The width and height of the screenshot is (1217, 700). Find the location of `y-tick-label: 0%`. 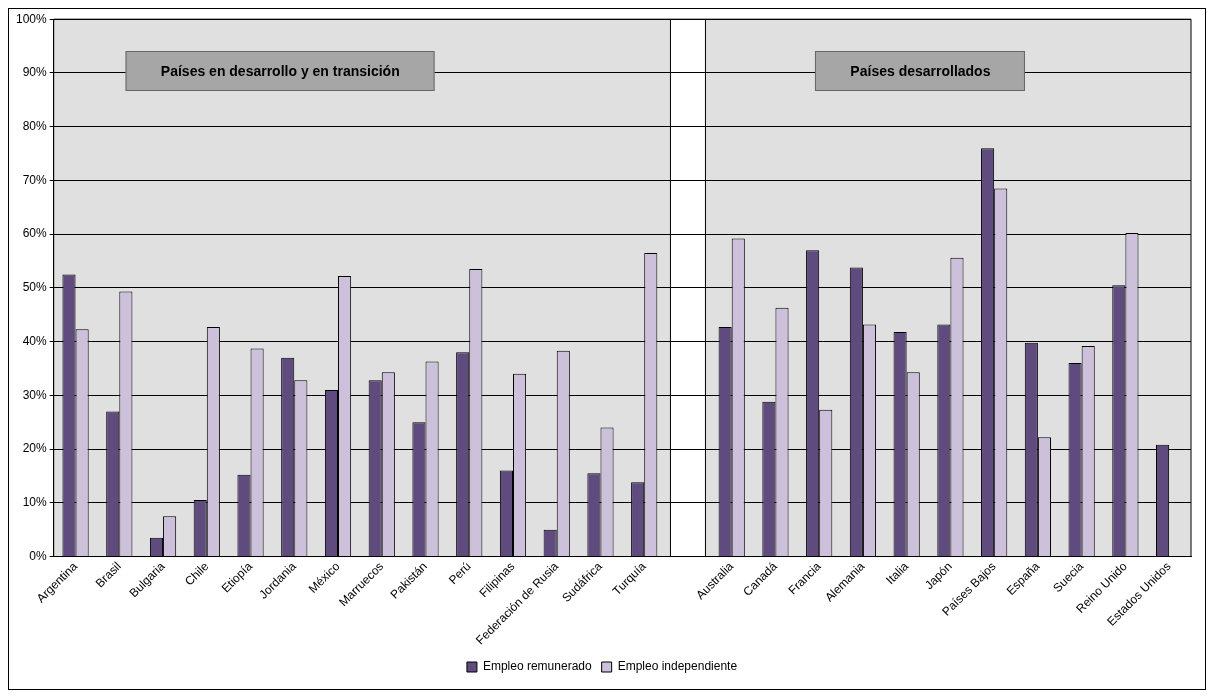

y-tick-label: 0% is located at coordinates (38, 555).